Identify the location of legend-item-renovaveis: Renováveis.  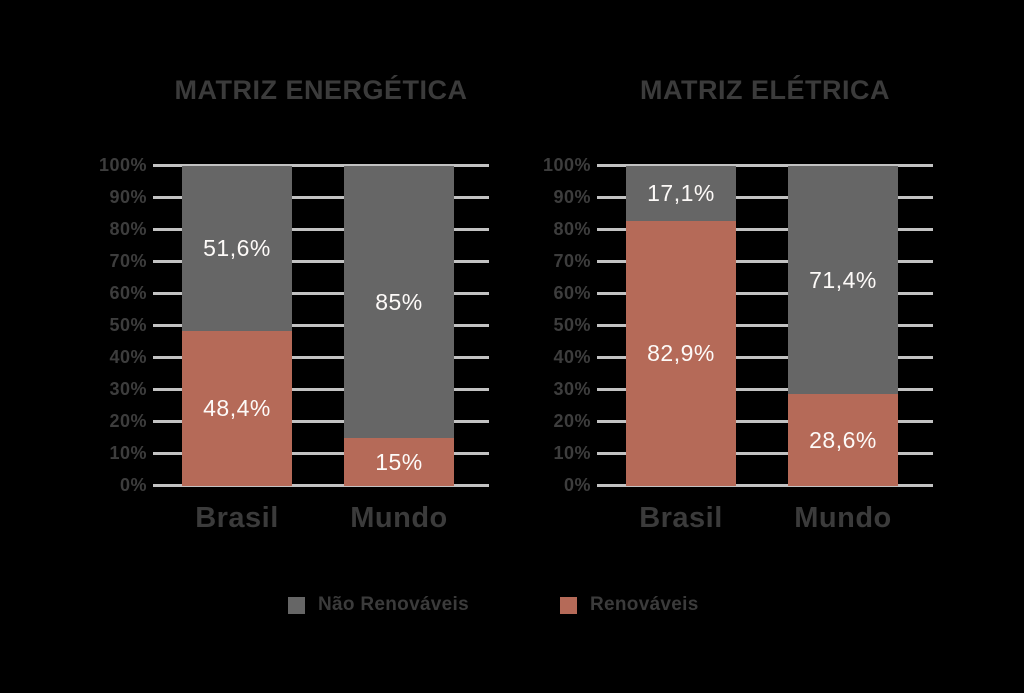
(629, 605).